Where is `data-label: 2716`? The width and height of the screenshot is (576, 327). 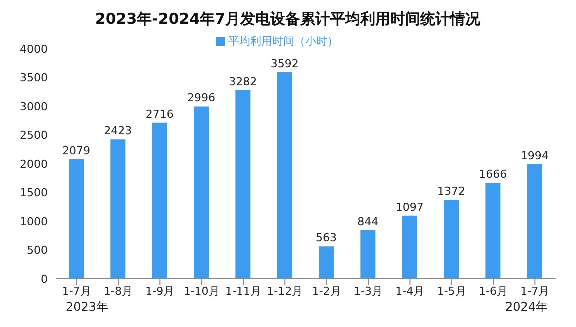 data-label: 2716 is located at coordinates (160, 114).